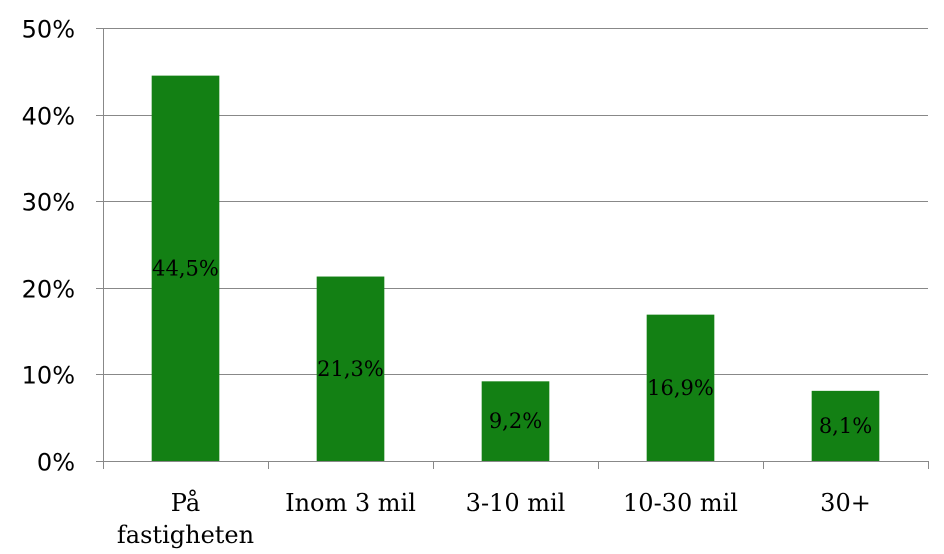 The image size is (944, 554). Describe the element at coordinates (680, 503) in the screenshot. I see `category-label: 10-30 mil` at that location.